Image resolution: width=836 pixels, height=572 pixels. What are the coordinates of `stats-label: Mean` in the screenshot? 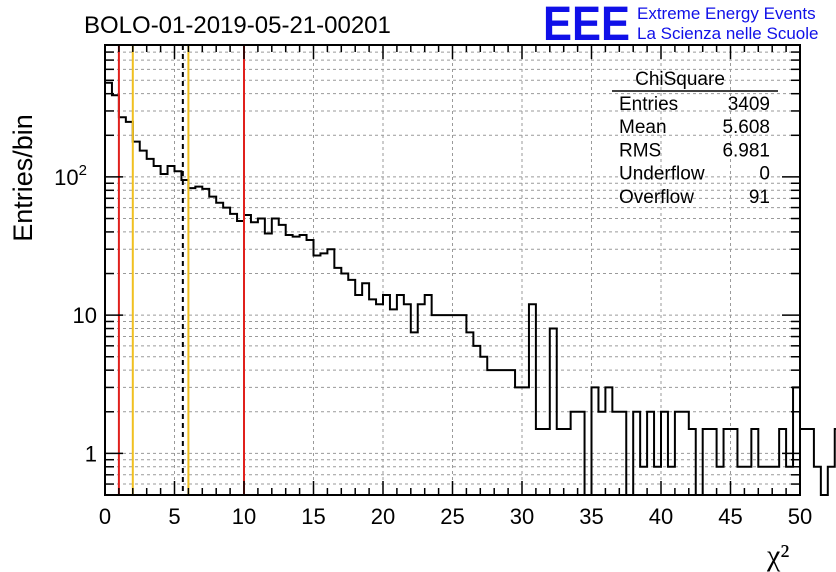 It's located at (643, 127).